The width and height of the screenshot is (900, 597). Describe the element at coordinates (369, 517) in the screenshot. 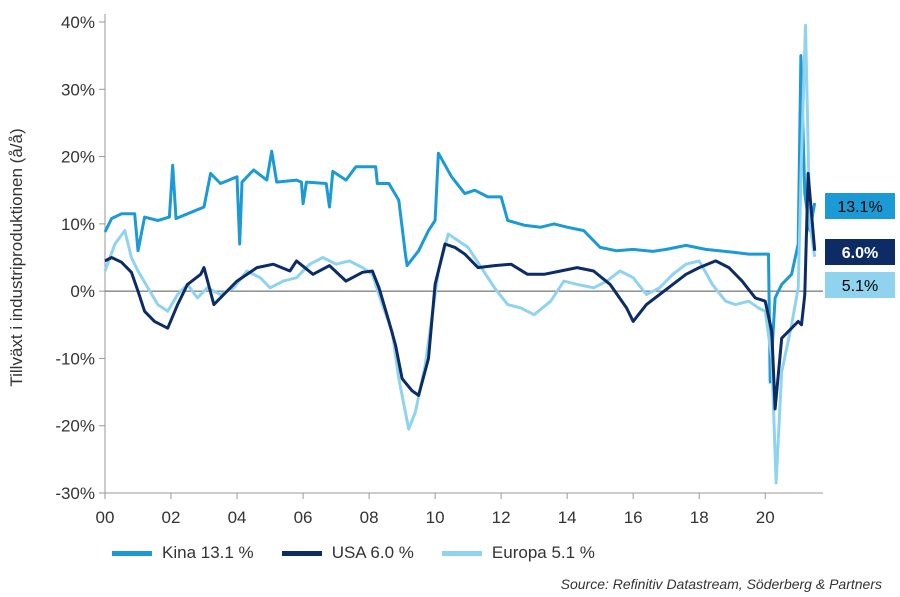

I see `x-tick-label: 08` at that location.